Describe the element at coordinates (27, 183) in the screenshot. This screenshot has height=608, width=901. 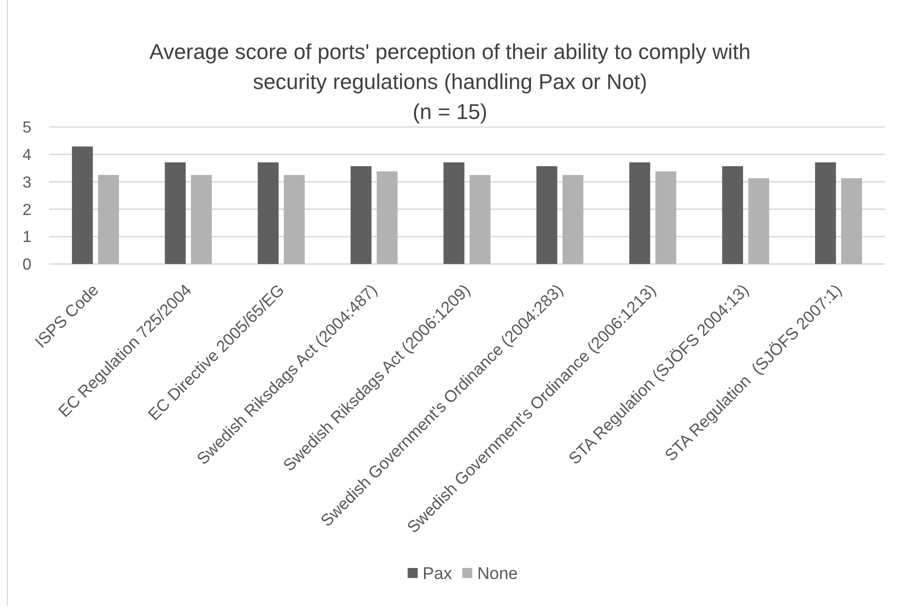
I see `y-tick-label: 3` at that location.